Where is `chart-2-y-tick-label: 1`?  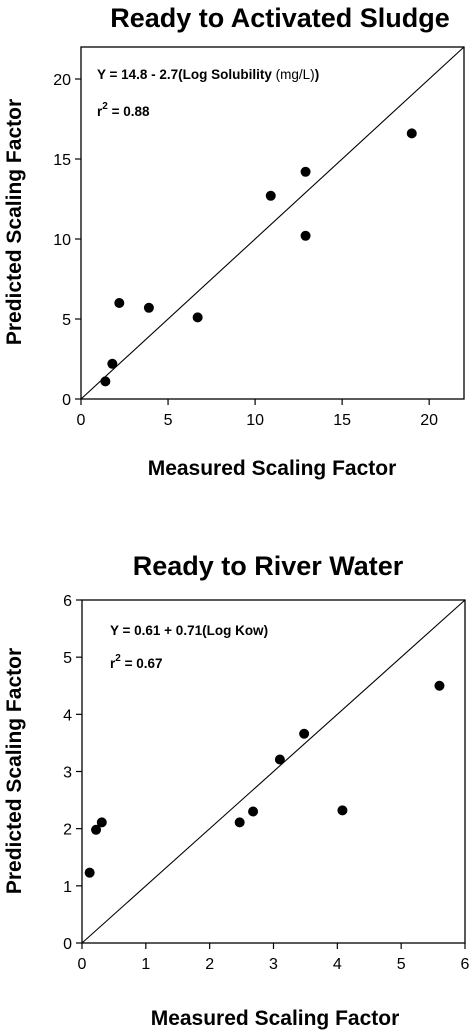
chart-2-y-tick-label: 1 is located at coordinates (67, 887).